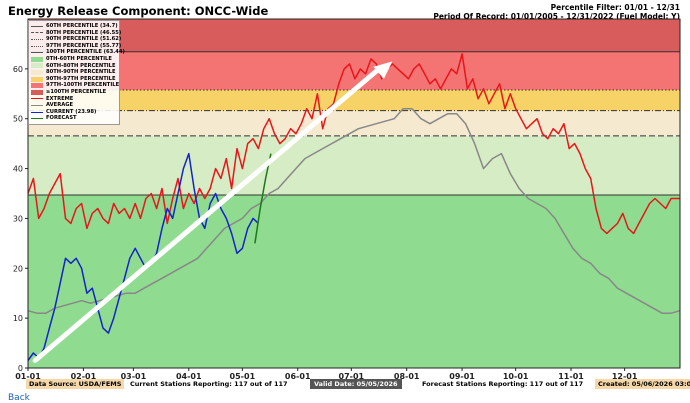 Image resolution: width=690 pixels, height=403 pixels. I want to click on legend-label: 0TH-60TH PERCENTILE, so click(79, 58).